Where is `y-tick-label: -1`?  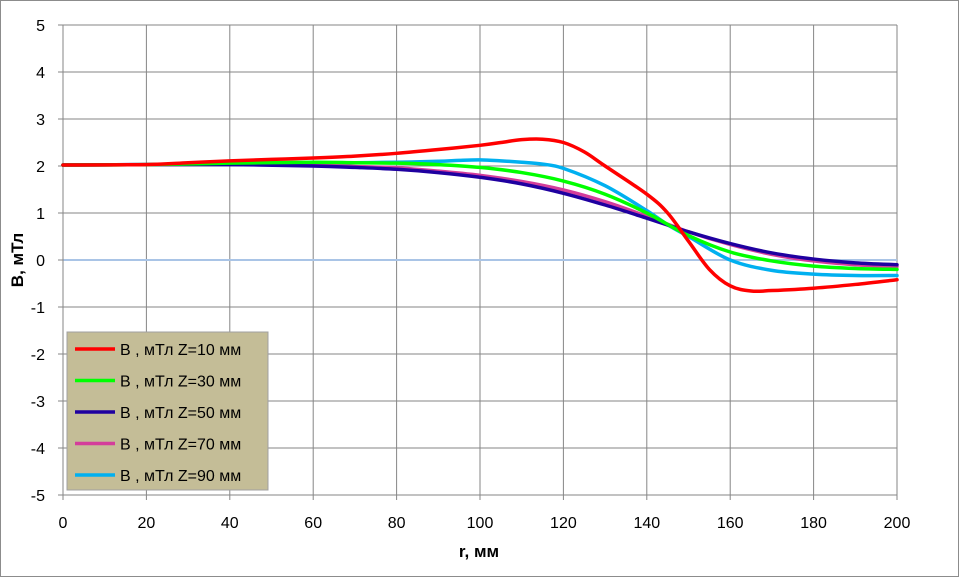
y-tick-label: -1 is located at coordinates (38, 308).